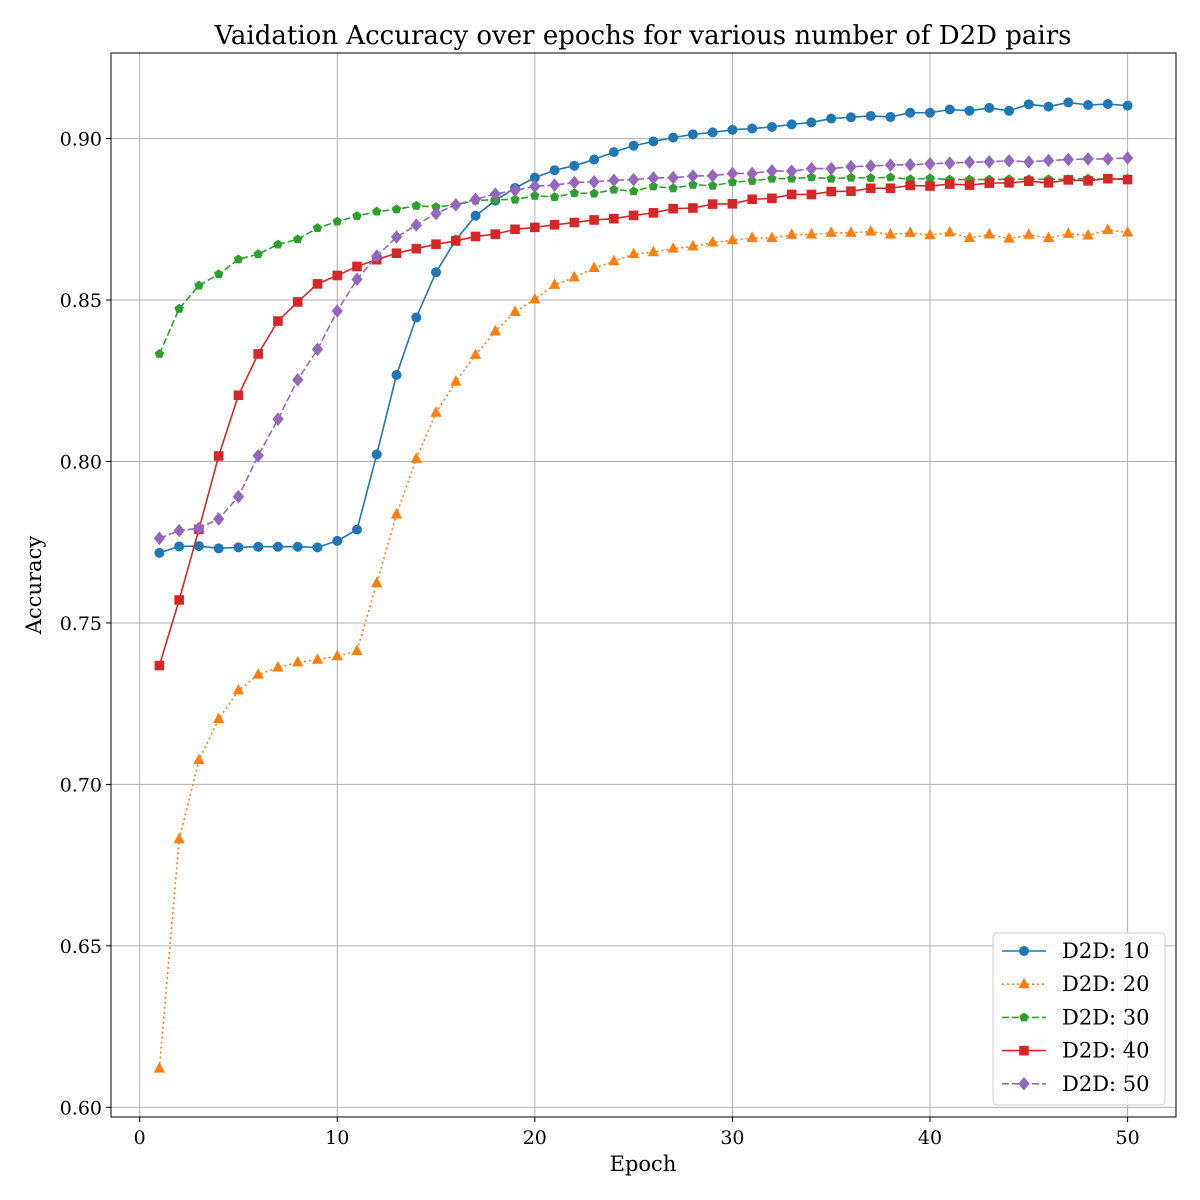 Image resolution: width=1200 pixels, height=1200 pixels. I want to click on y-axis-label: Accuracy, so click(34, 586).